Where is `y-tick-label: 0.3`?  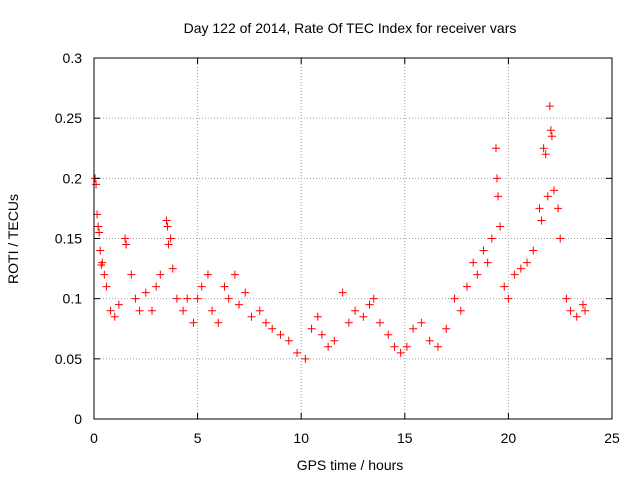 y-tick-label: 0.3 is located at coordinates (73, 58).